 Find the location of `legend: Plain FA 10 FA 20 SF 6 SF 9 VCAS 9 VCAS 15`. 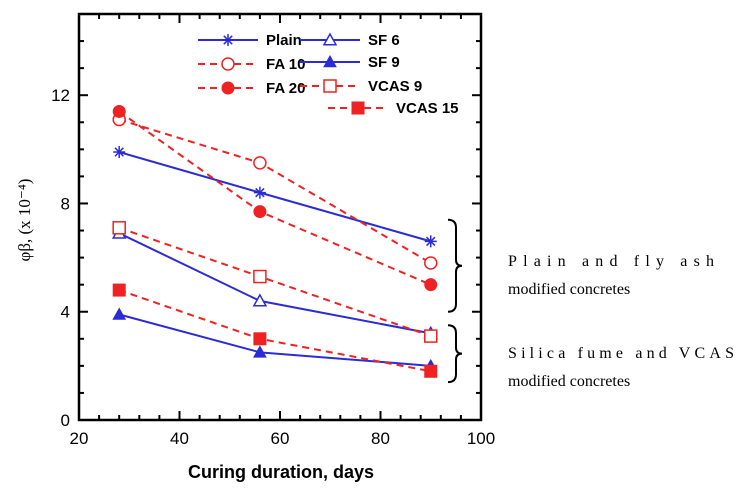

legend: Plain FA 10 FA 20 SF 6 SF 9 VCAS 9 VCAS 15 is located at coordinates (328, 74).